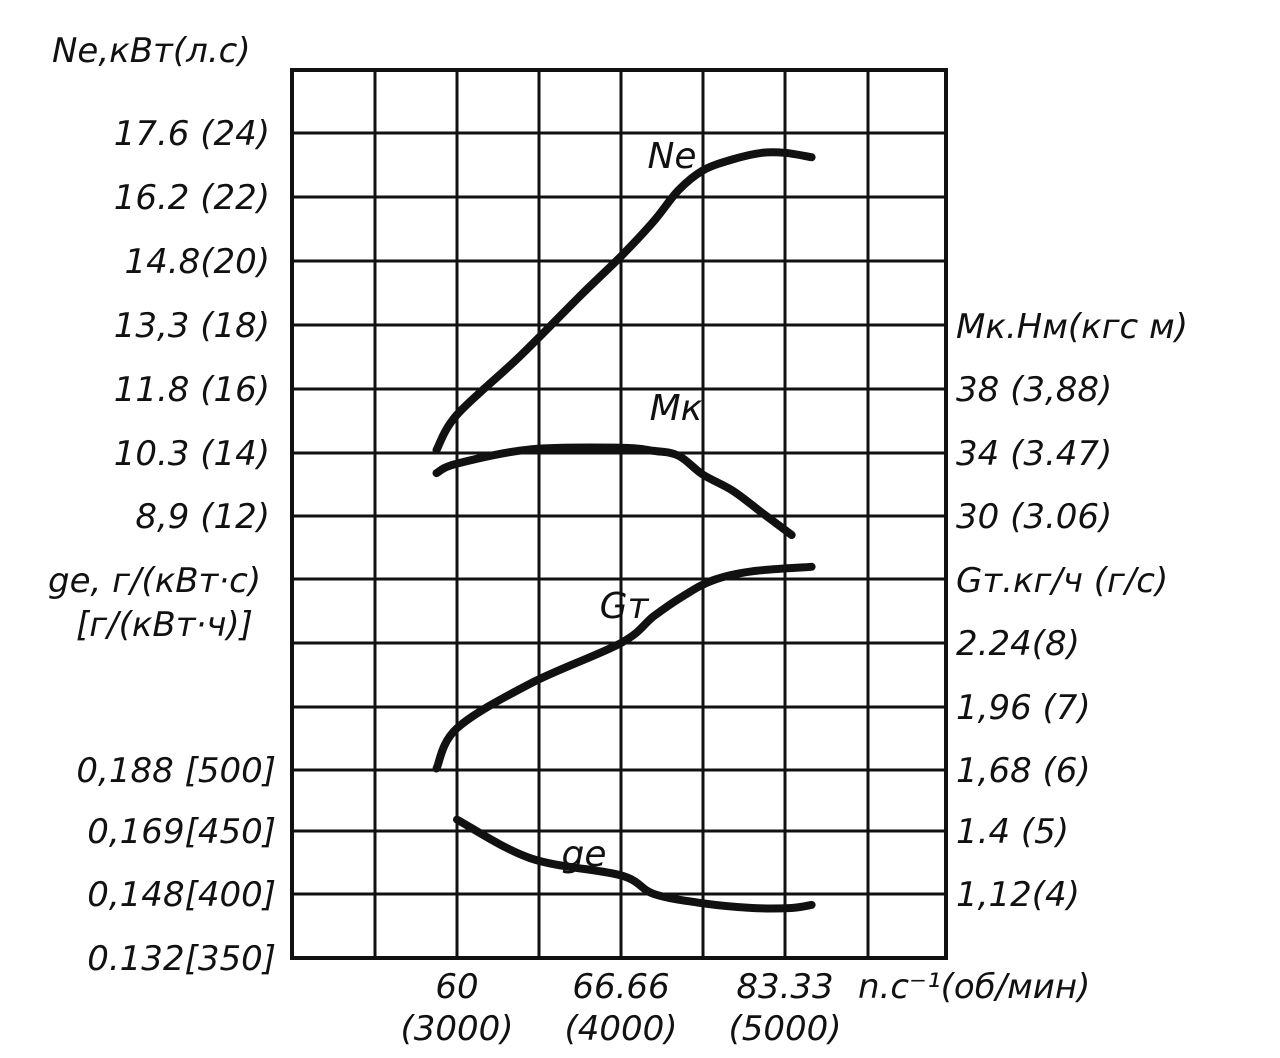 Image resolution: width=1280 pixels, height=1058 pixels. I want to click on x-tick-label: 66.66, so click(620, 987).